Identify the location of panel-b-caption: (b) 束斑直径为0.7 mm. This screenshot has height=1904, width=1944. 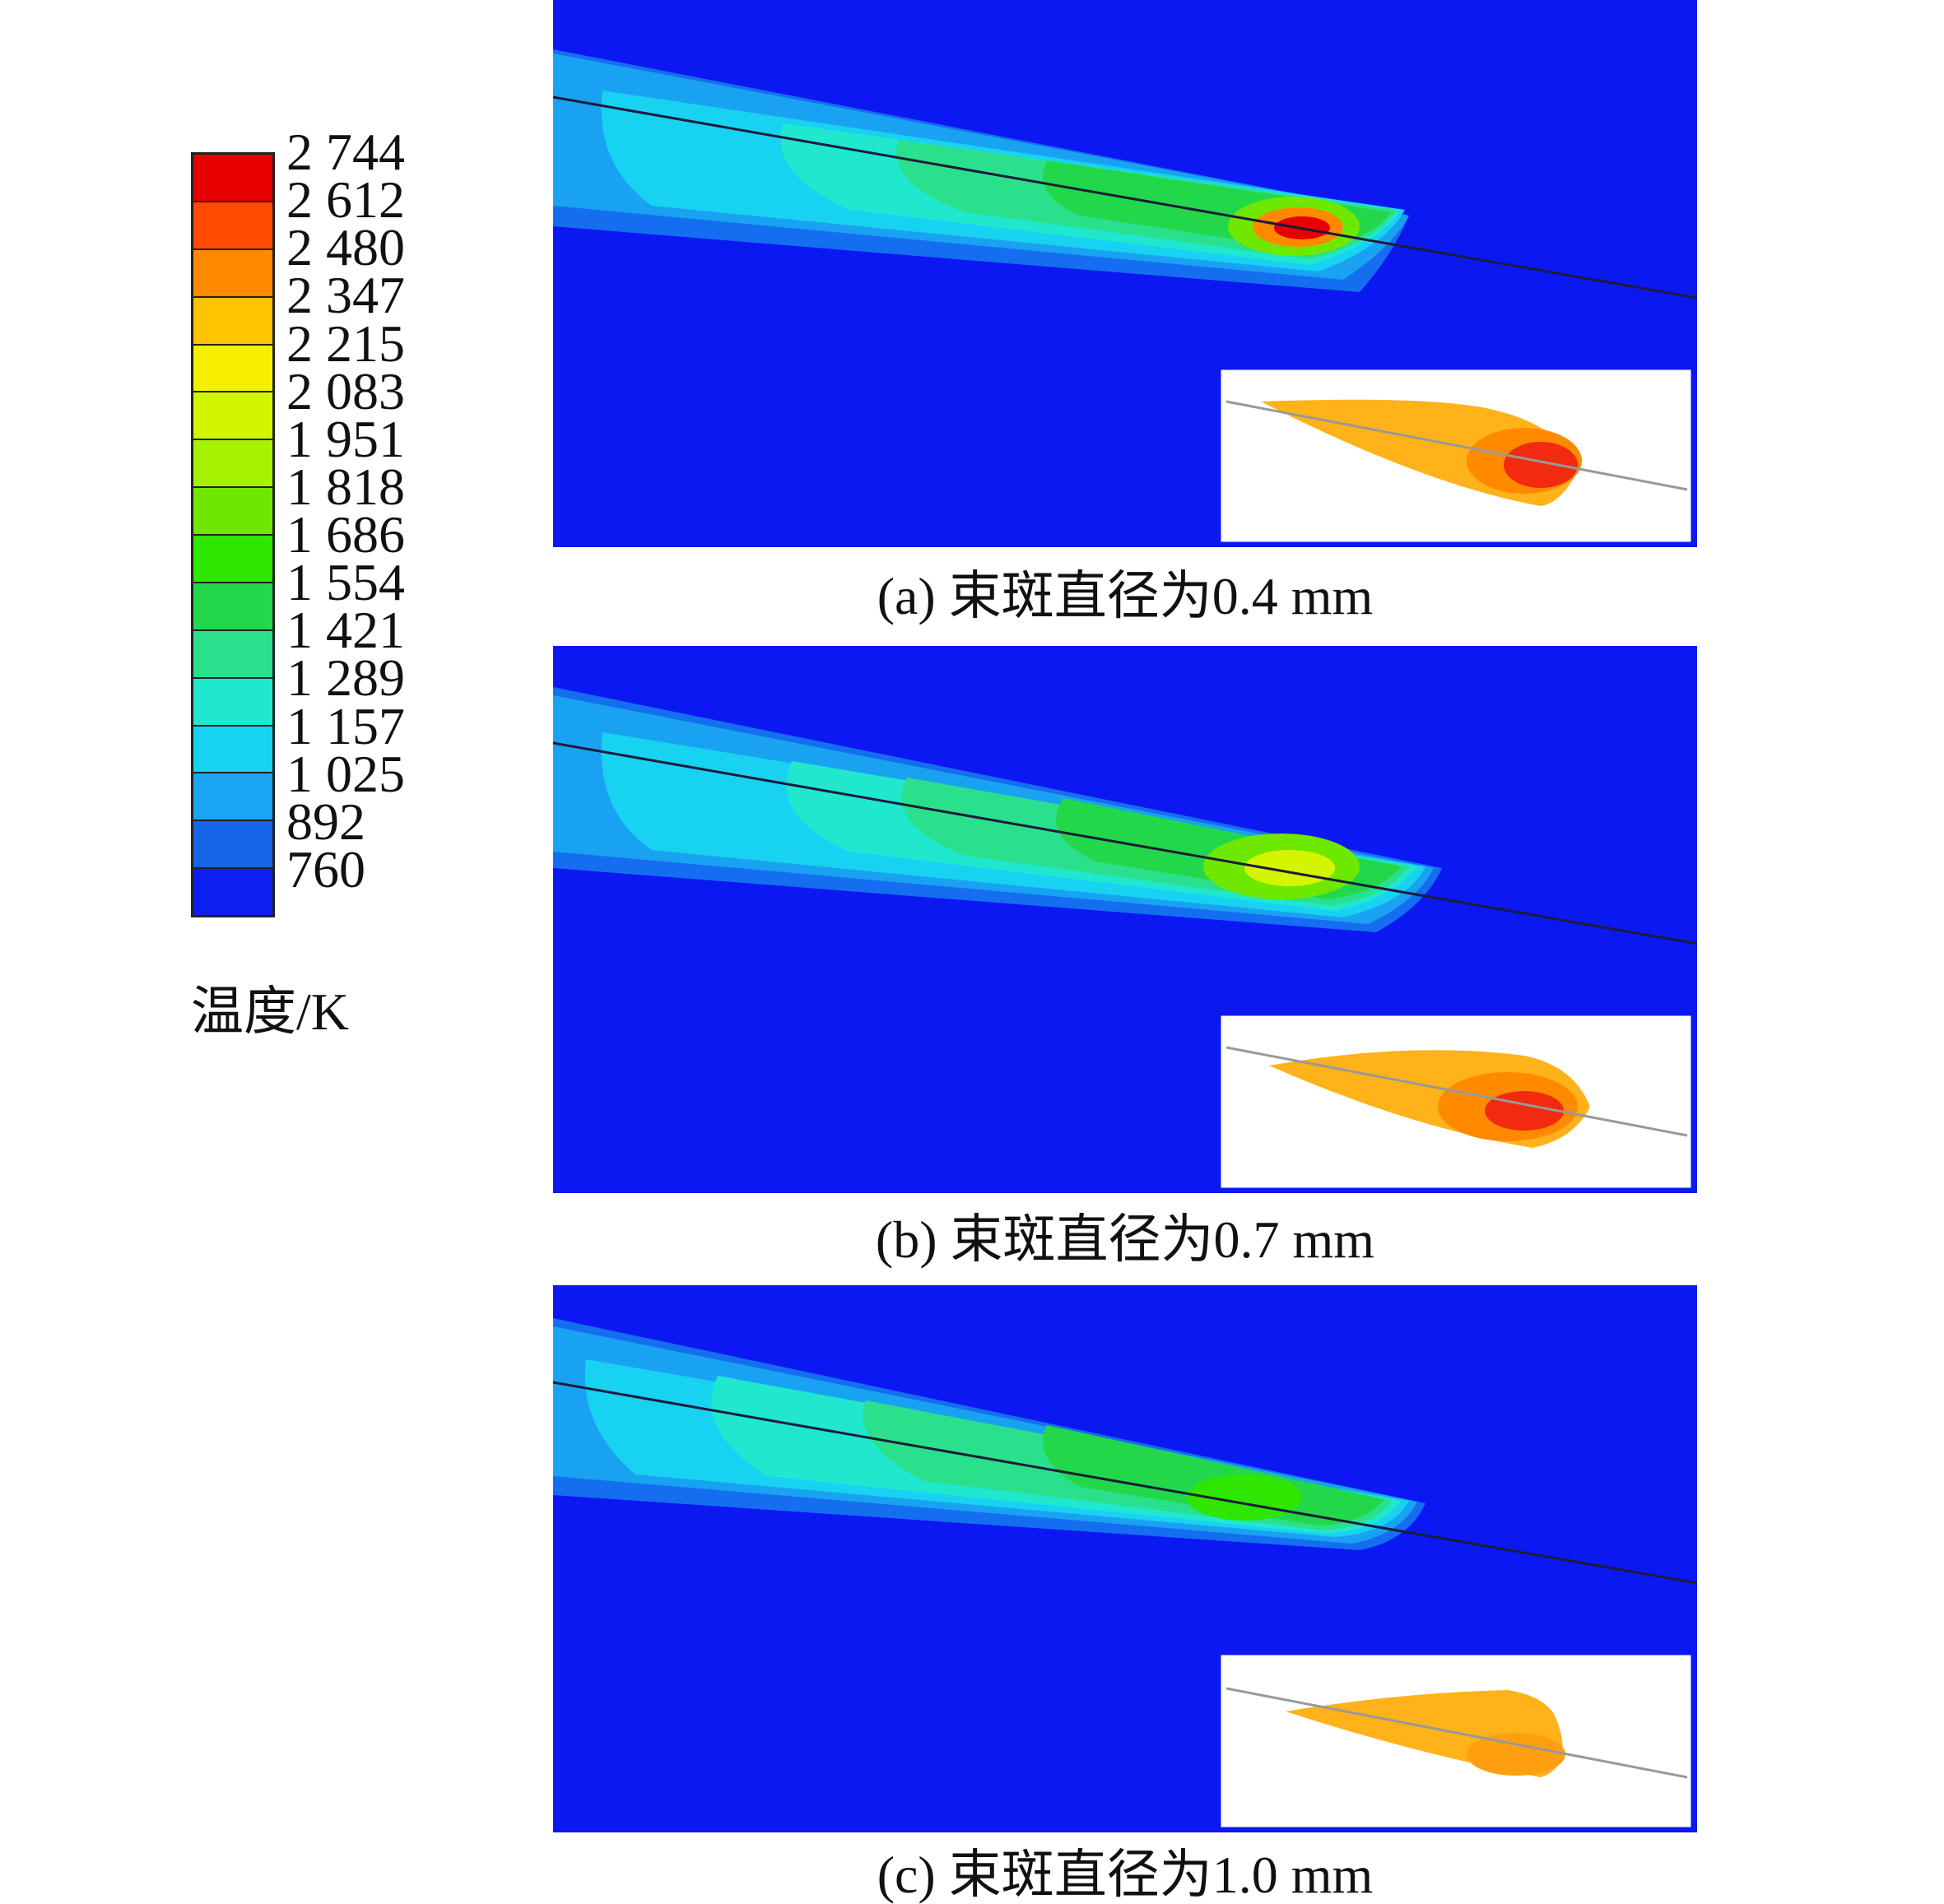
(1125, 1239).